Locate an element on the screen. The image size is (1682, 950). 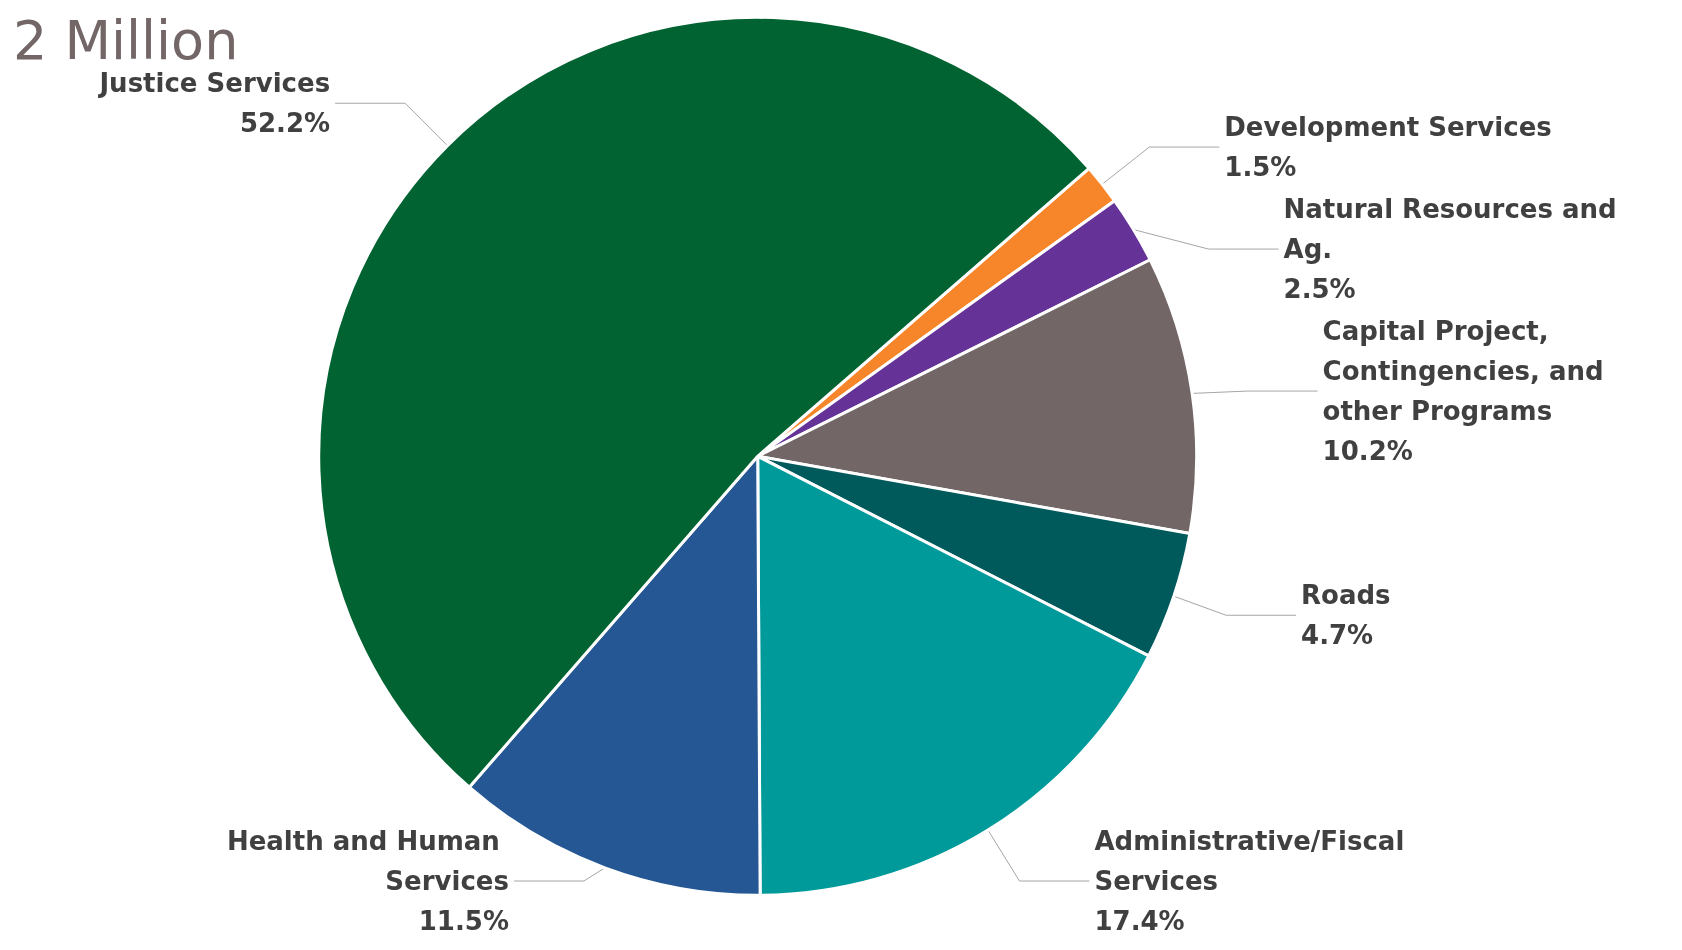
slice-label: Roads is located at coordinates (1346, 595).